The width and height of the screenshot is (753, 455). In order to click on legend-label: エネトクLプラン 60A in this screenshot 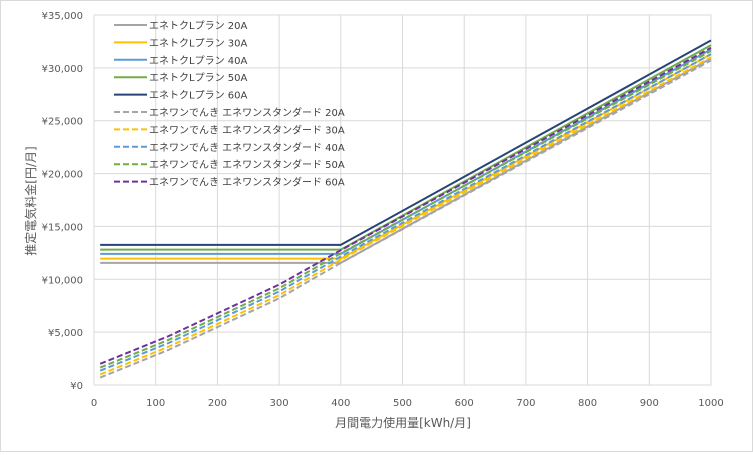, I will do `click(198, 96)`.